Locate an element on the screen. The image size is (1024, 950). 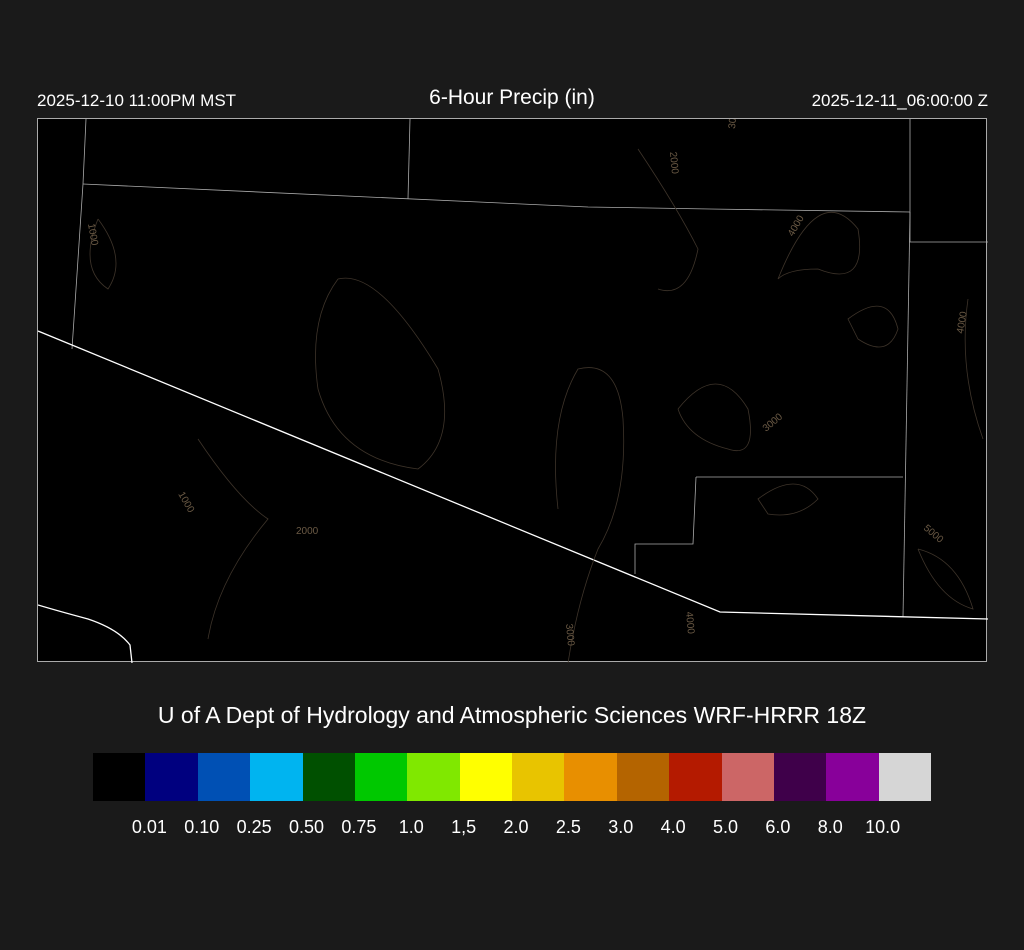
colorbar-label: 0.75 is located at coordinates (359, 827).